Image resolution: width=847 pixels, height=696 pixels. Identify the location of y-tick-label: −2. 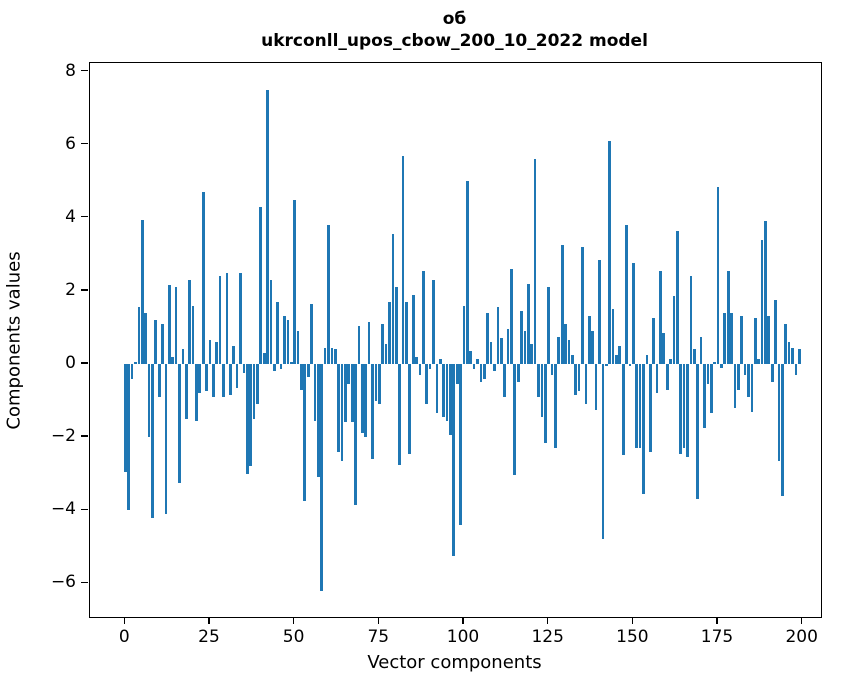
(63, 436).